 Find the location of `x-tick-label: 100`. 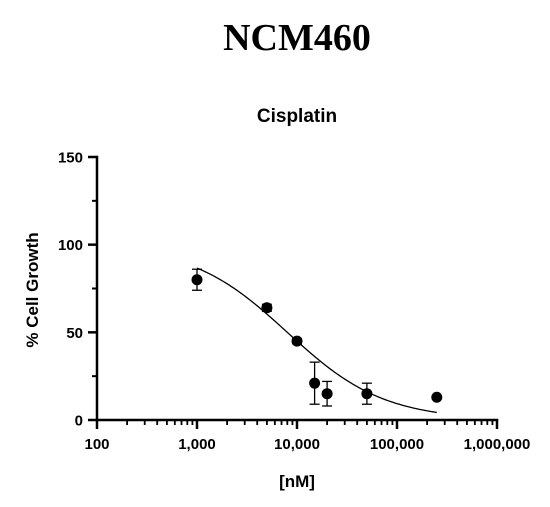

x-tick-label: 100 is located at coordinates (96, 444).